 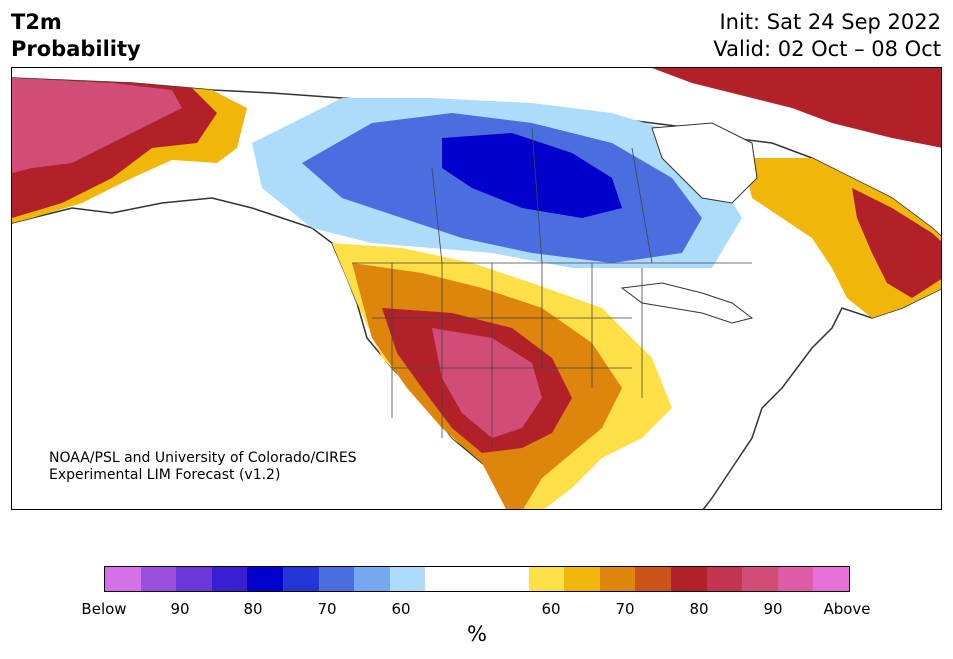 What do you see at coordinates (827, 49) in the screenshot?
I see `valid-date: Valid: 02 Oct – 08 Oct` at bounding box center [827, 49].